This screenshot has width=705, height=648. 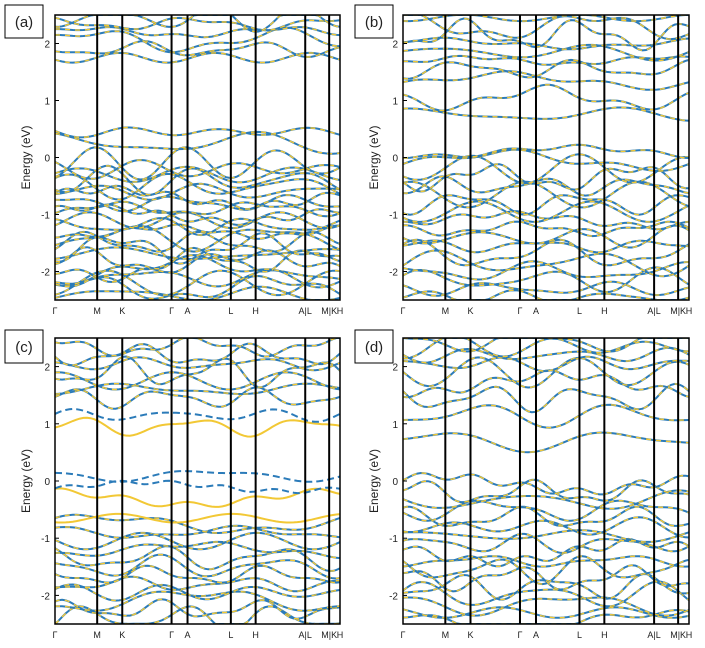 What do you see at coordinates (374, 347) in the screenshot?
I see `panel-label: (d)` at bounding box center [374, 347].